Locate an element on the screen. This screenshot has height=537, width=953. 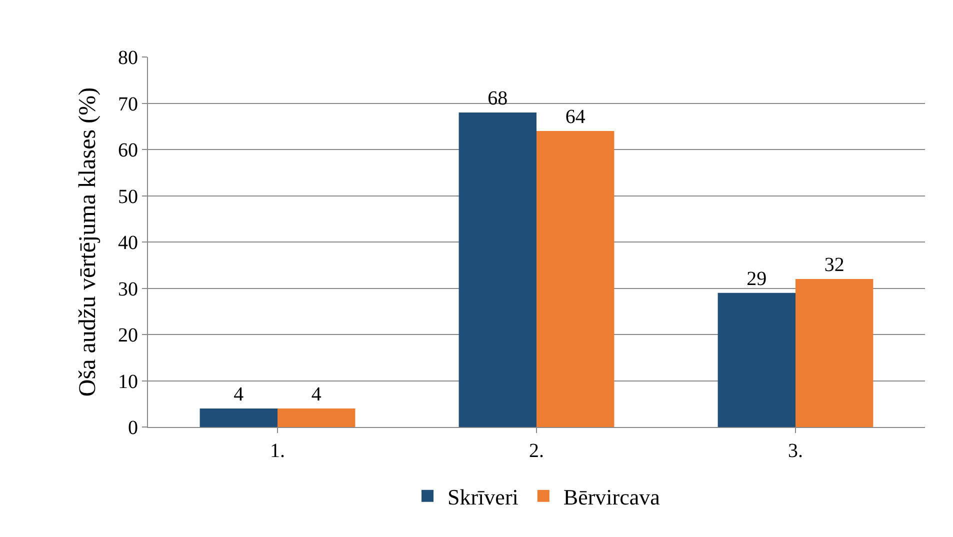
data-label: 32 is located at coordinates (834, 265).